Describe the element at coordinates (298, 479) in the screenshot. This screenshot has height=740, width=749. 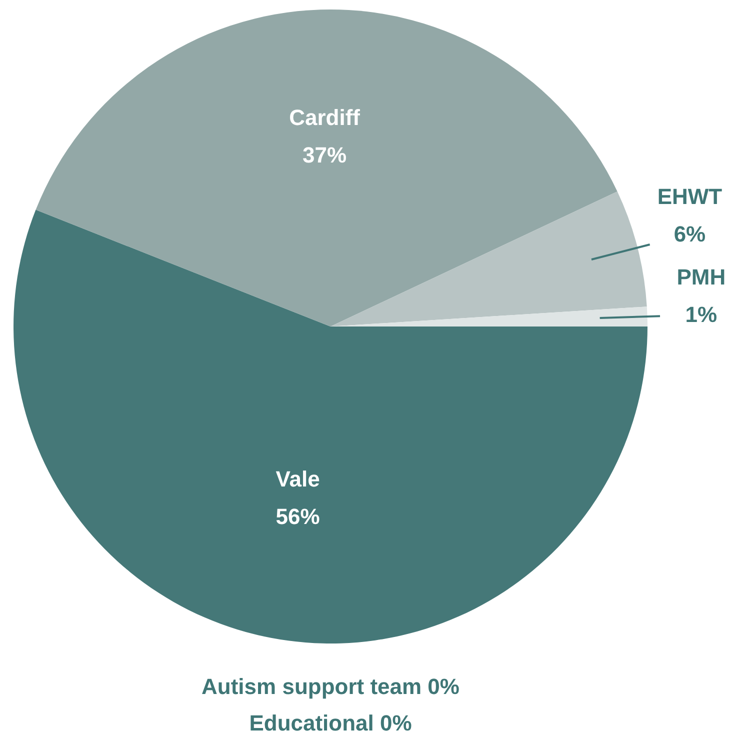
I see `slice-label: Vale` at that location.